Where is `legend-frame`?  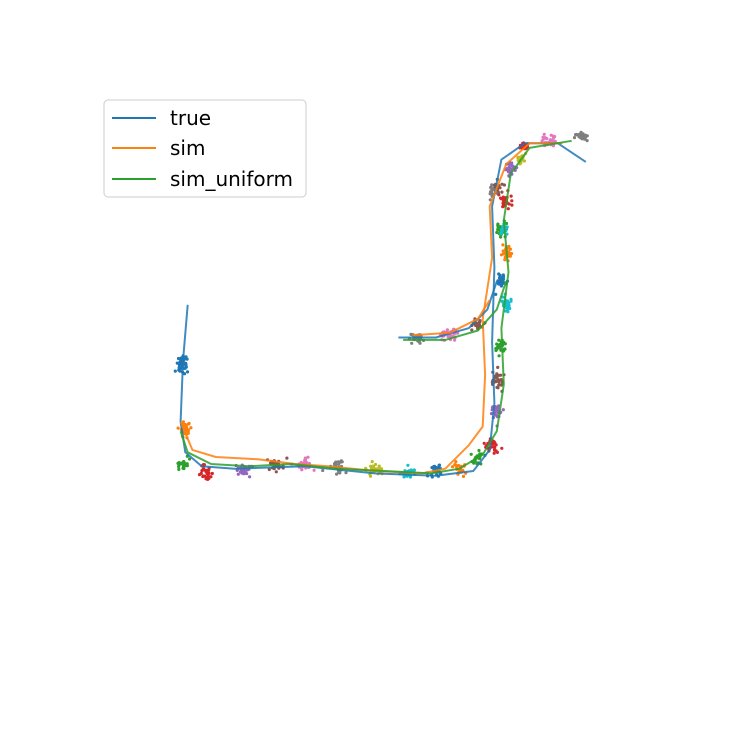
legend-frame is located at coordinates (205, 148).